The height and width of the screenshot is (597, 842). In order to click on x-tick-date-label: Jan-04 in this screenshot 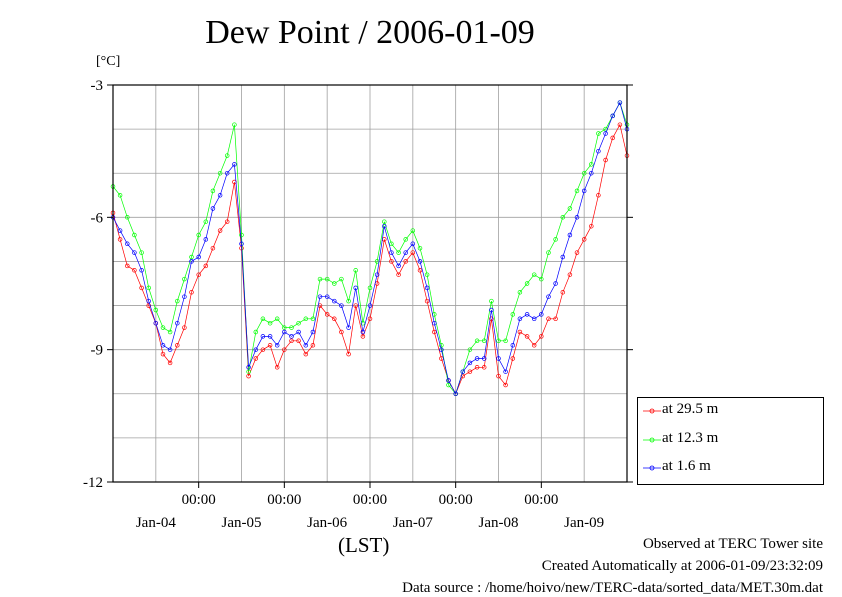, I will do `click(156, 523)`.